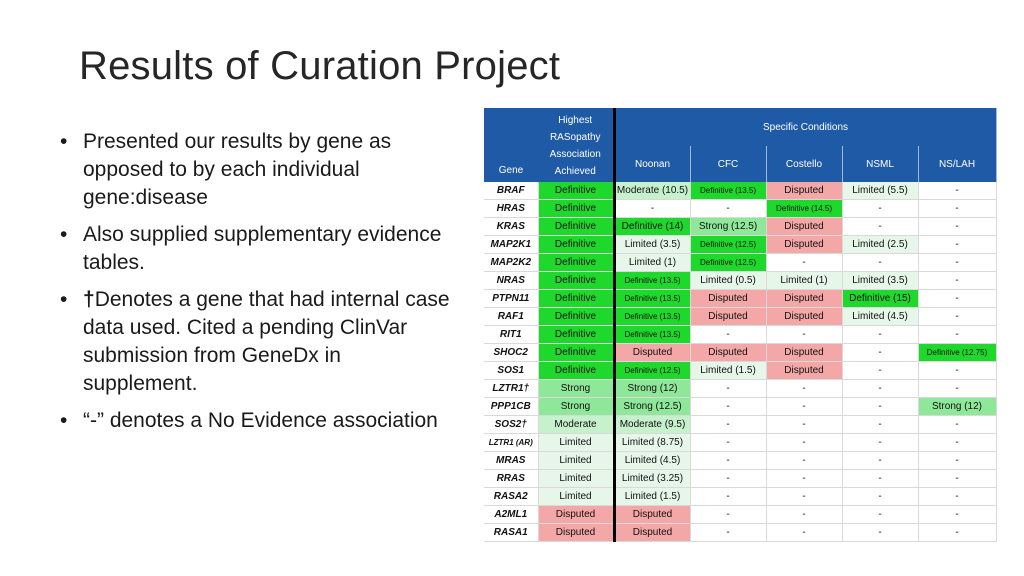 This screenshot has width=1024, height=576. Describe the element at coordinates (577, 145) in the screenshot. I see `header-highest-association: Highest RASopathy Association Achieved` at that location.